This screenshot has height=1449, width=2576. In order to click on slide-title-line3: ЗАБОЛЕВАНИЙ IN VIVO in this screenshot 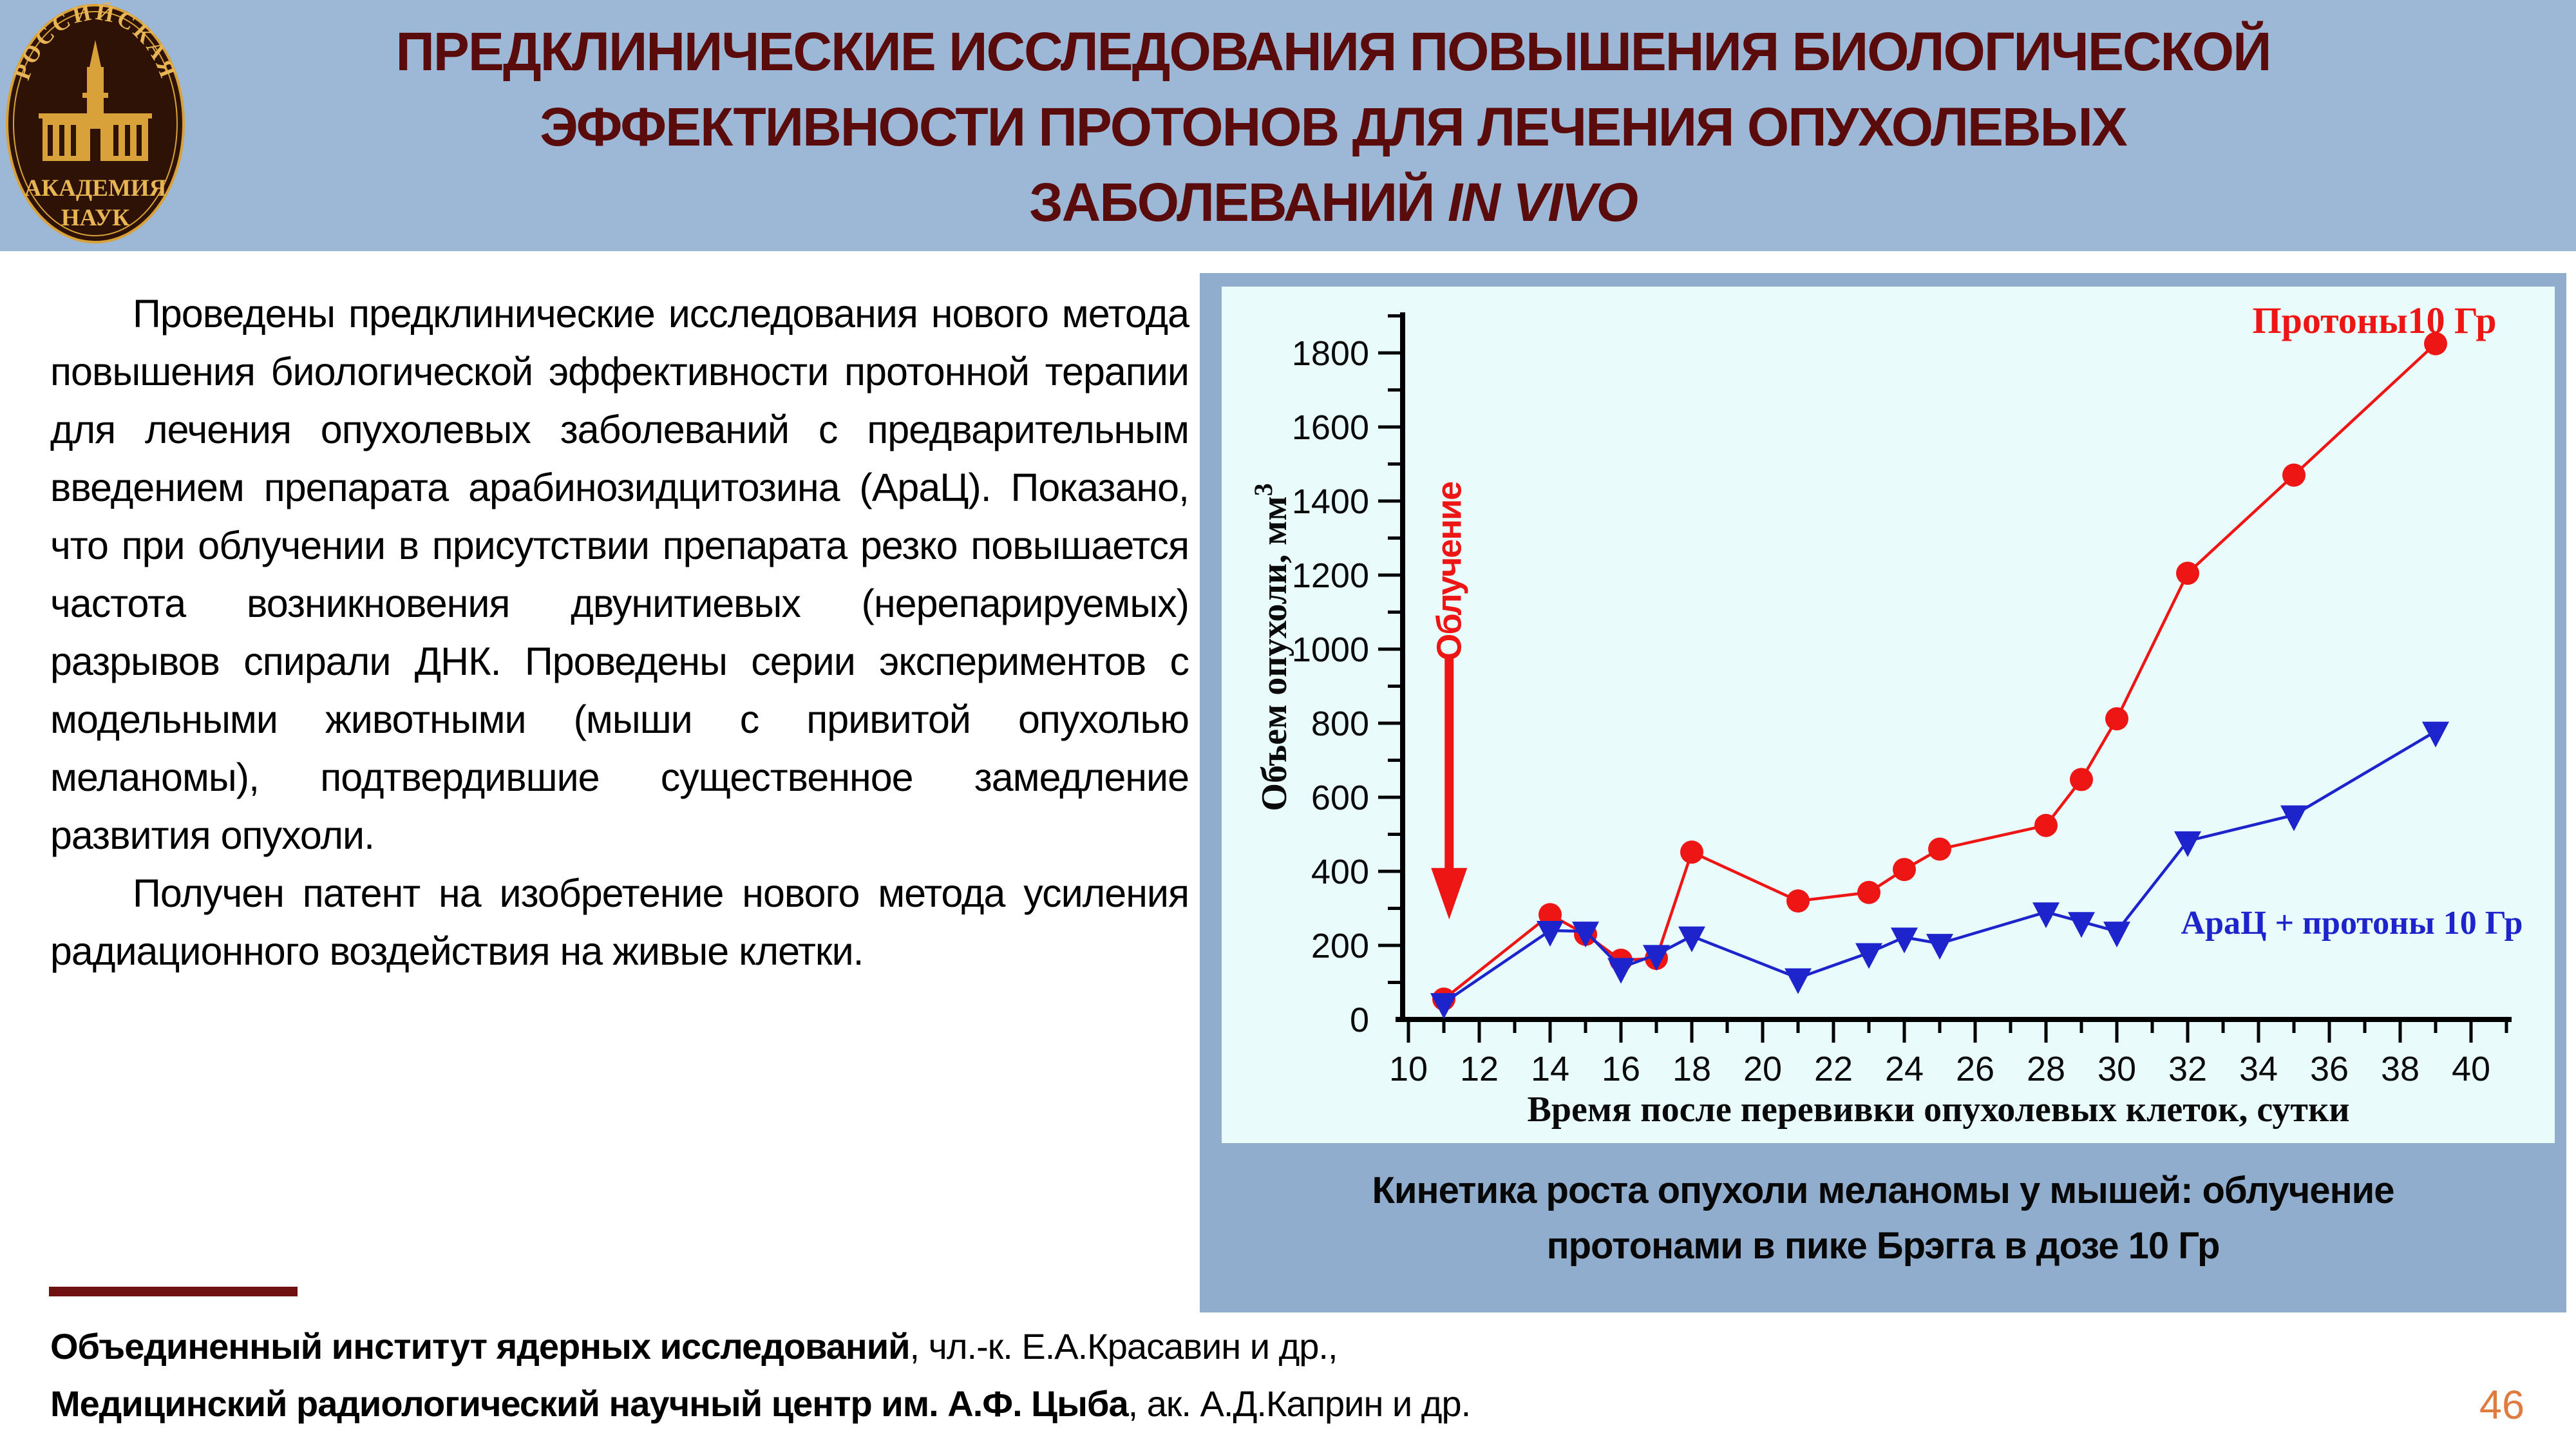, I will do `click(1333, 202)`.